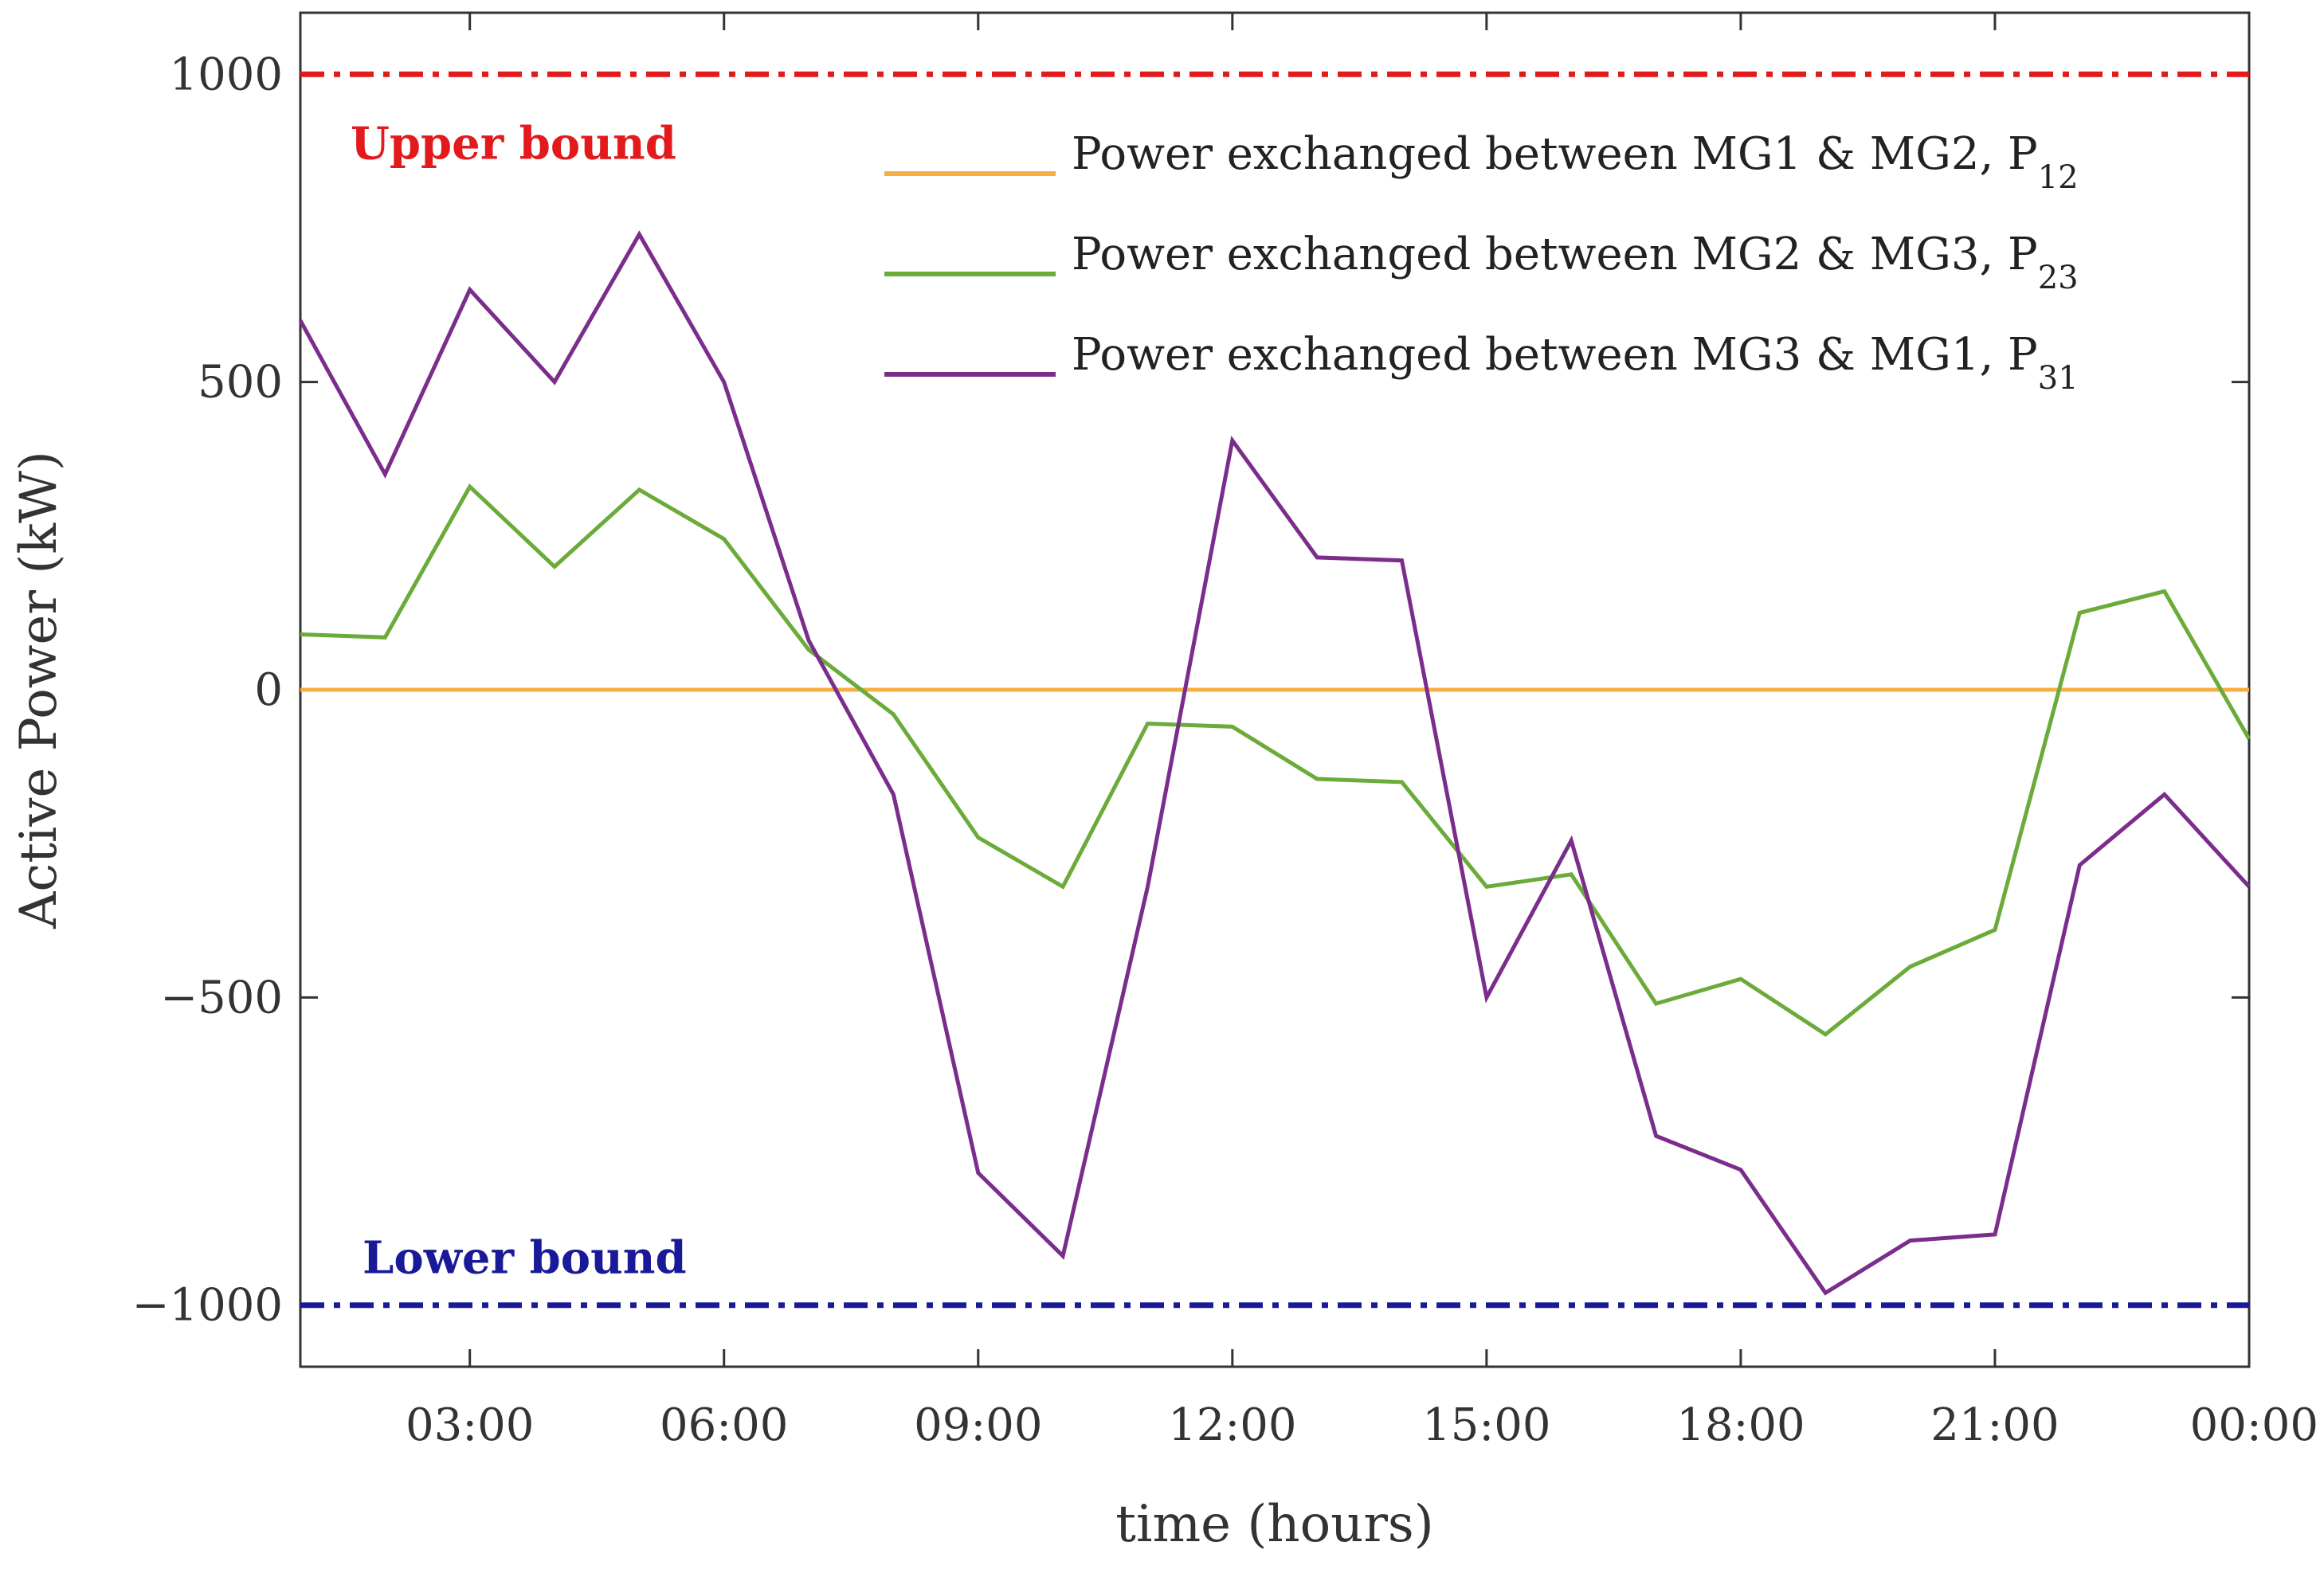 The width and height of the screenshot is (2324, 1577). Describe the element at coordinates (226, 74) in the screenshot. I see `y-tick-label: 1000` at that location.